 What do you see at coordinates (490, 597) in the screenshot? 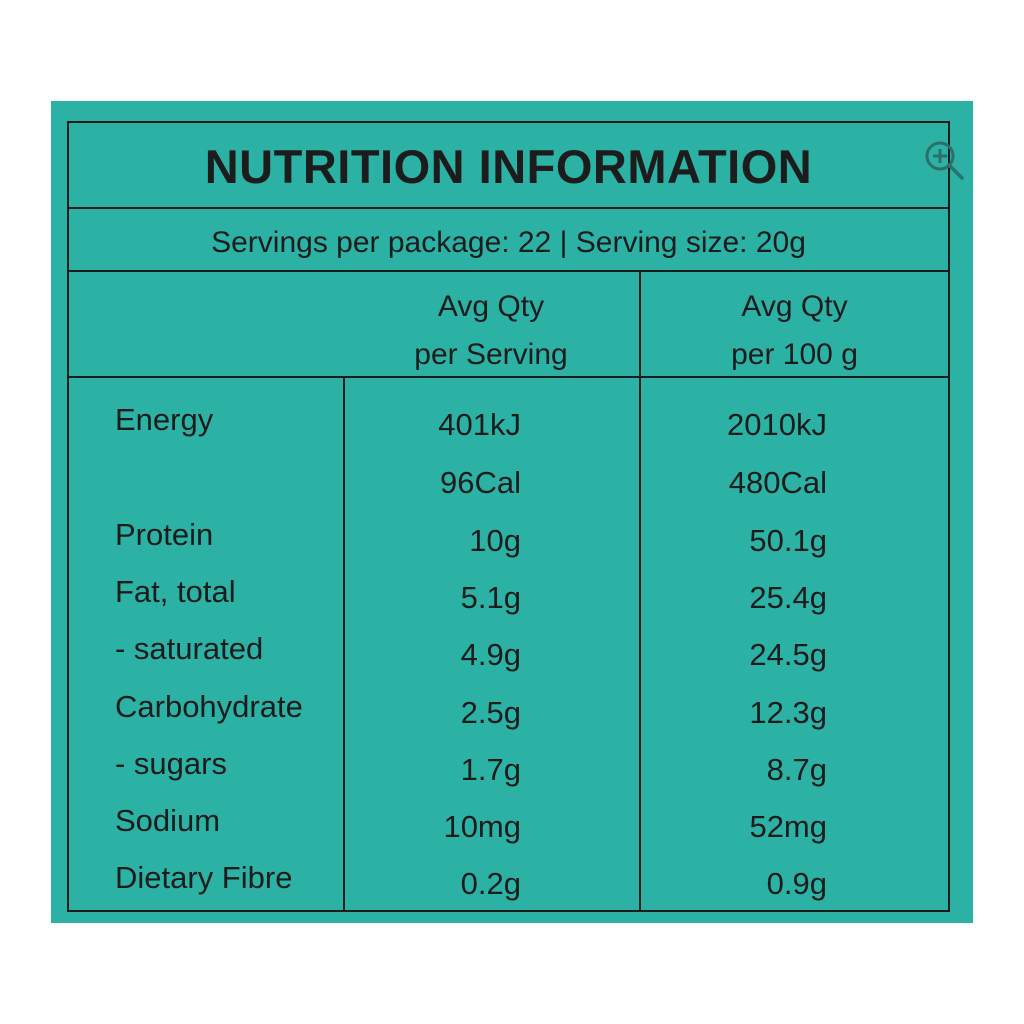
I see `row-value-per-serving: 5.1g` at bounding box center [490, 597].